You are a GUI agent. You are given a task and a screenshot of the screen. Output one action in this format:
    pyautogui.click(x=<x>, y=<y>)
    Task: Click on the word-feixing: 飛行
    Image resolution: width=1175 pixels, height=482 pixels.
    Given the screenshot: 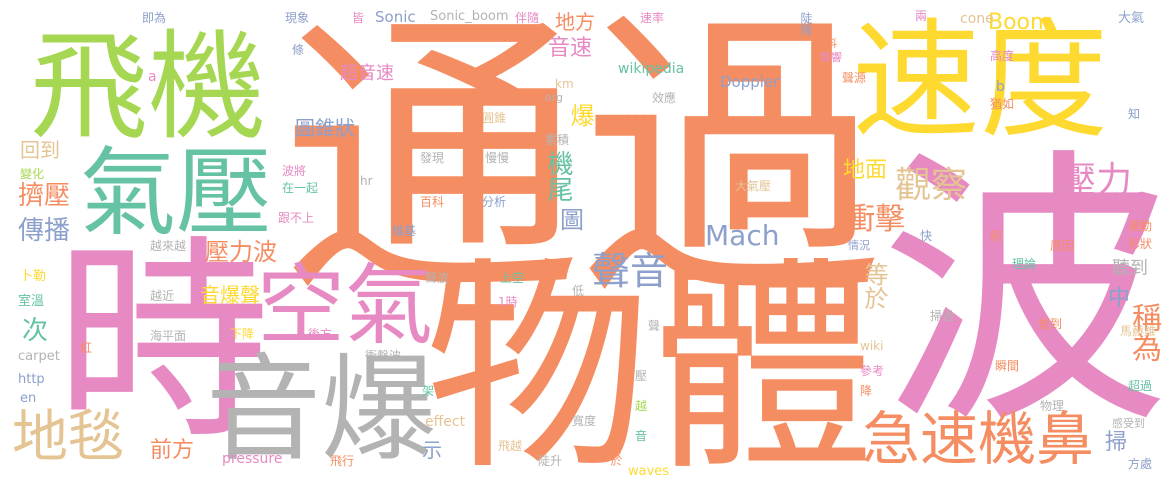 What is the action you would take?
    pyautogui.click(x=342, y=461)
    